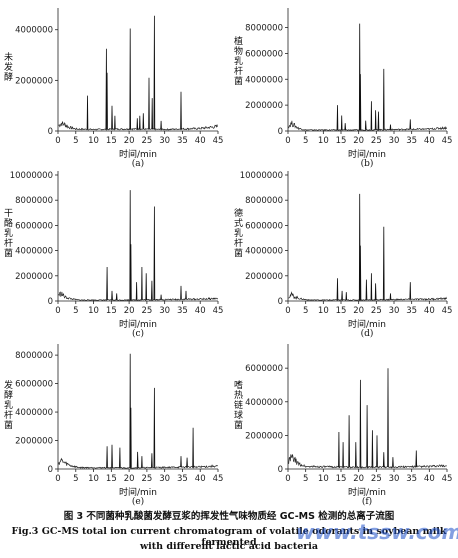 The image size is (458, 558). Describe the element at coordinates (237, 61) in the screenshot. I see `y-axis-label: 植物乳杆菌` at that location.